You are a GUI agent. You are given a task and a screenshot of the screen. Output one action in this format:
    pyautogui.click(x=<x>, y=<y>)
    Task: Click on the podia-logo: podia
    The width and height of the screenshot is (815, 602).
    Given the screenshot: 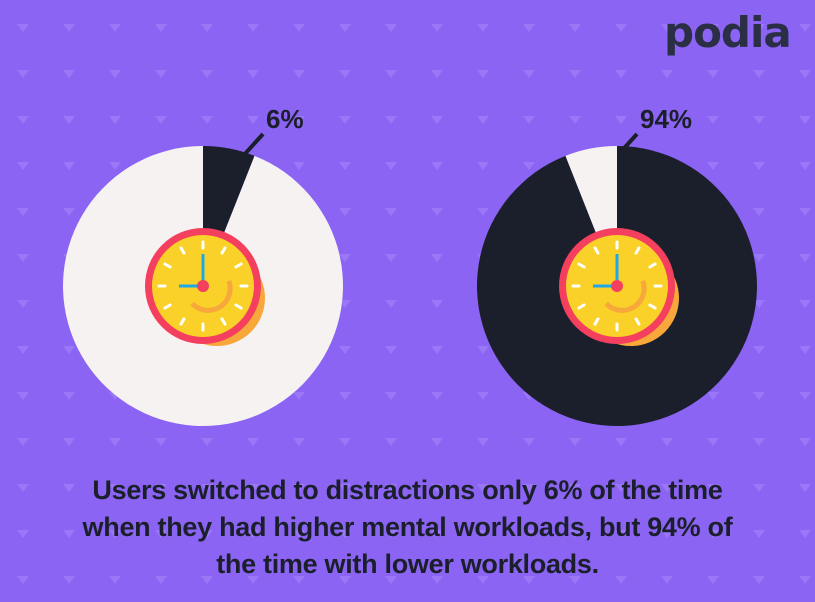 What is the action you would take?
    pyautogui.click(x=728, y=32)
    